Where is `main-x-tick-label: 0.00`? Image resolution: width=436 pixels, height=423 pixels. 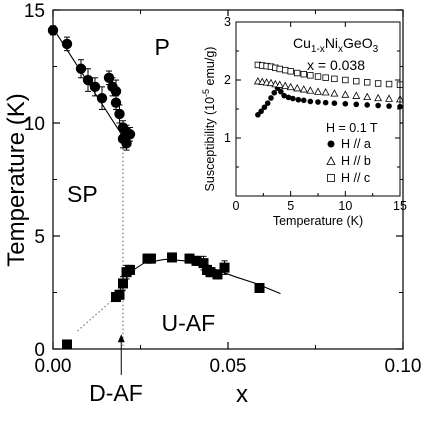 main-x-tick-label: 0.00 is located at coordinates (53, 366).